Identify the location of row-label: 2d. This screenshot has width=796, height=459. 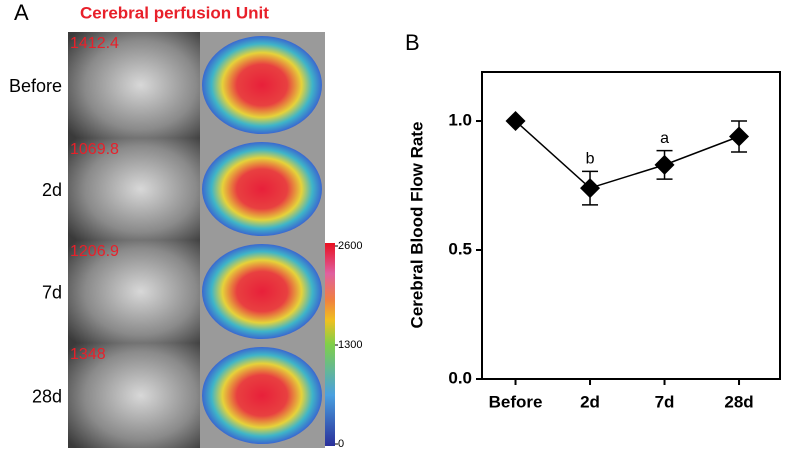
(52, 190).